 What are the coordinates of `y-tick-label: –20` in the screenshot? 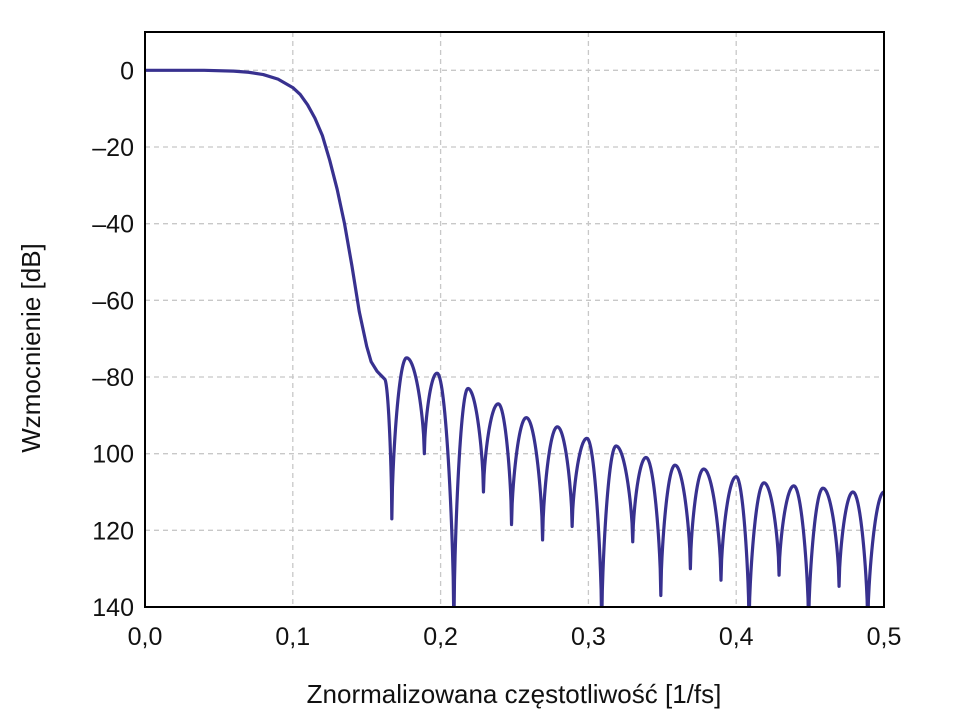 It's located at (113, 148).